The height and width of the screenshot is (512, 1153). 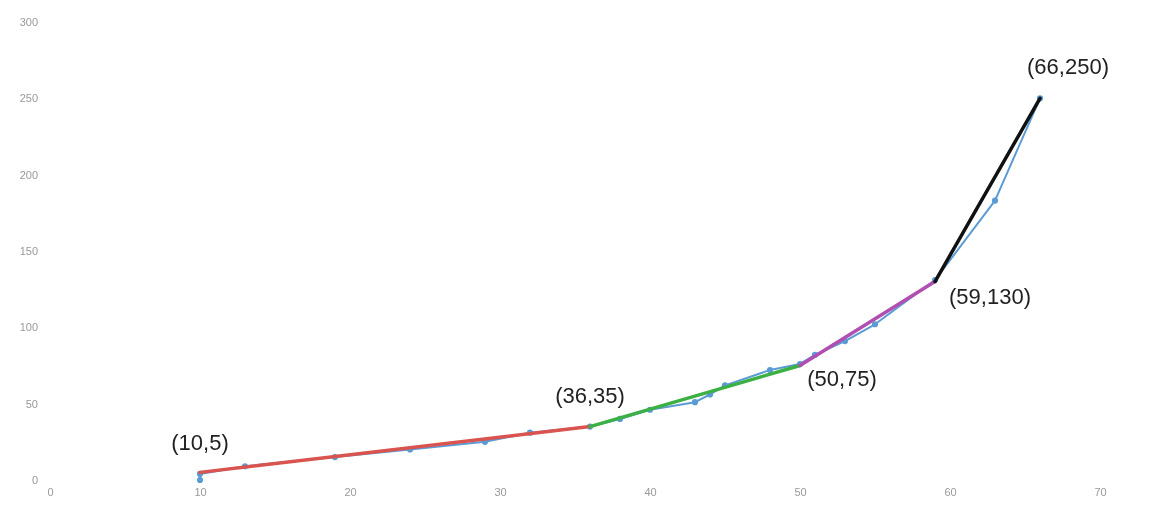 I want to click on y-tick-label: 150, so click(x=28, y=251).